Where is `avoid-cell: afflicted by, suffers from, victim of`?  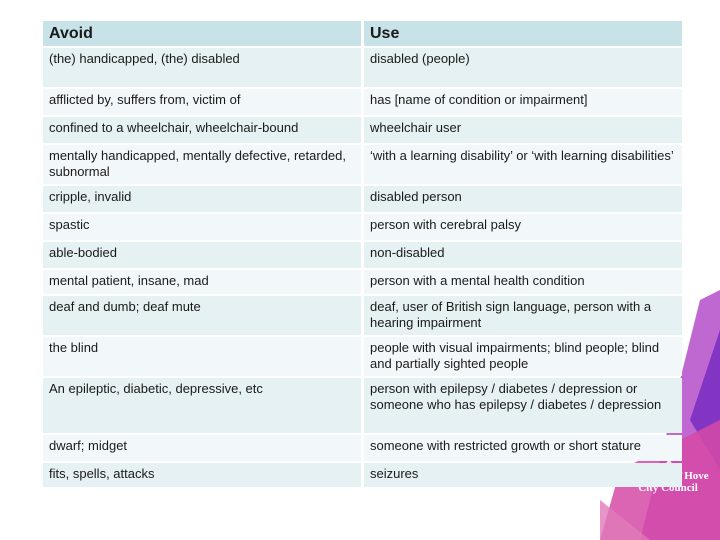
avoid-cell: afflicted by, suffers from, victim of is located at coordinates (202, 102).